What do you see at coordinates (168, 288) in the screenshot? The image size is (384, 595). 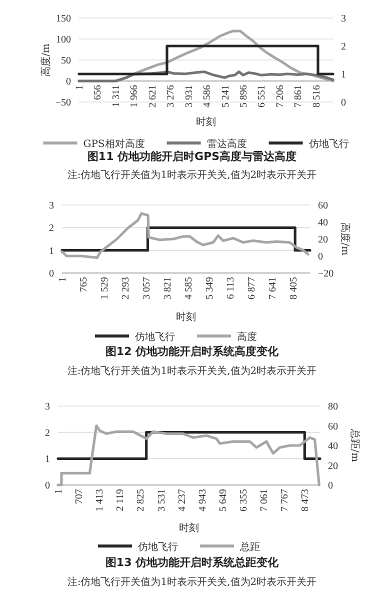 I see `x-tick-label: 3 821` at bounding box center [168, 288].